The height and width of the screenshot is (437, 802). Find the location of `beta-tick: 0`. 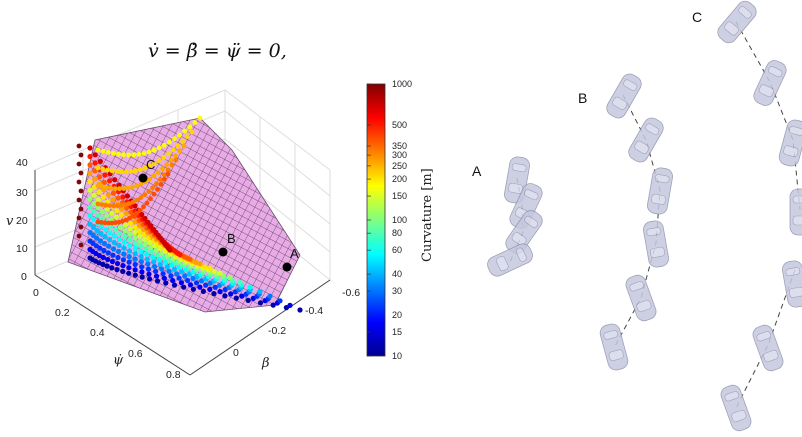

beta-tick: 0 is located at coordinates (236, 353).